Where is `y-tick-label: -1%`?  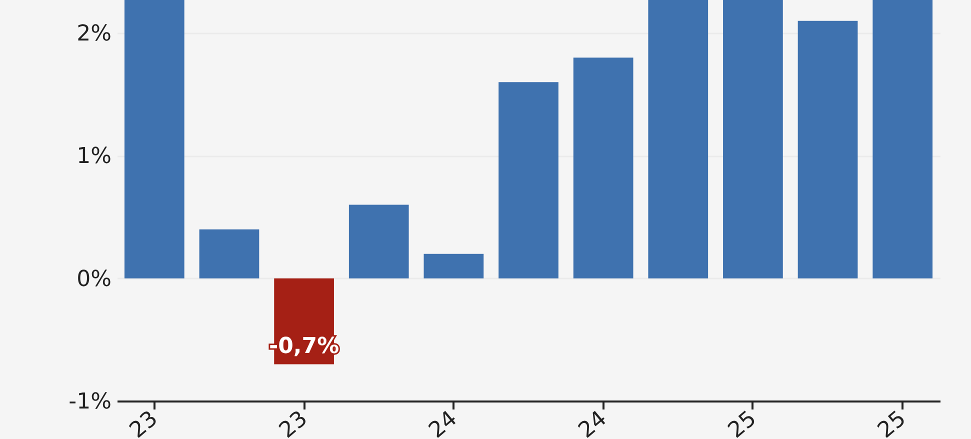
y-tick-label: -1% is located at coordinates (90, 402).